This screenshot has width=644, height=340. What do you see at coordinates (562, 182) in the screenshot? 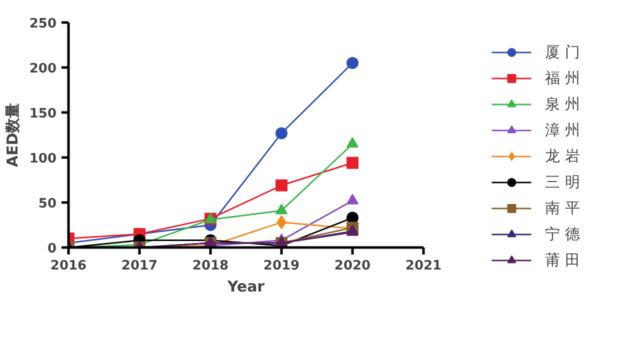
I see `legend-label: 三 明` at bounding box center [562, 182].